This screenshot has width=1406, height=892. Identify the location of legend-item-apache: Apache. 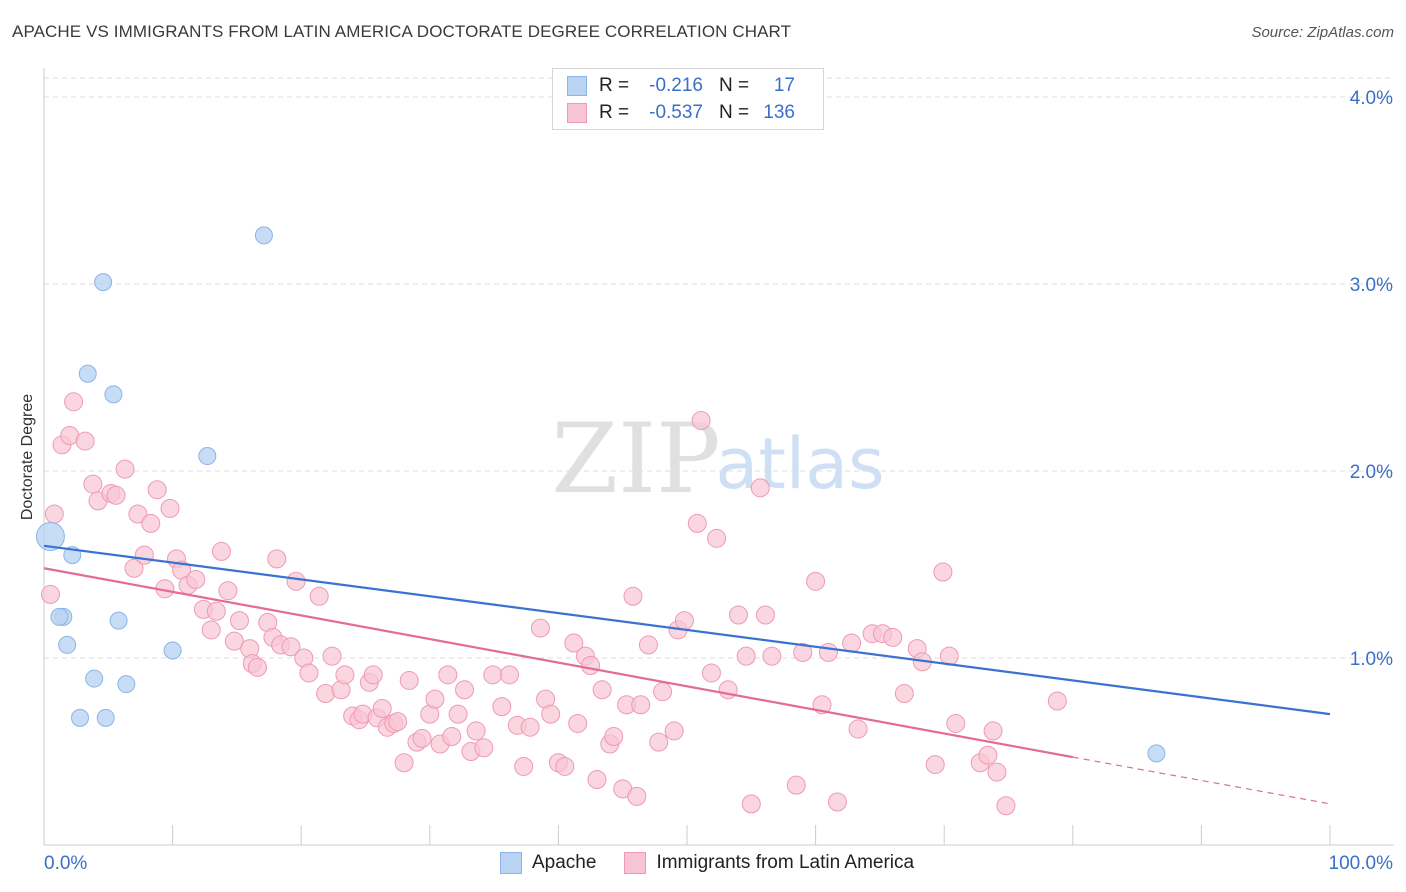
(548, 863).